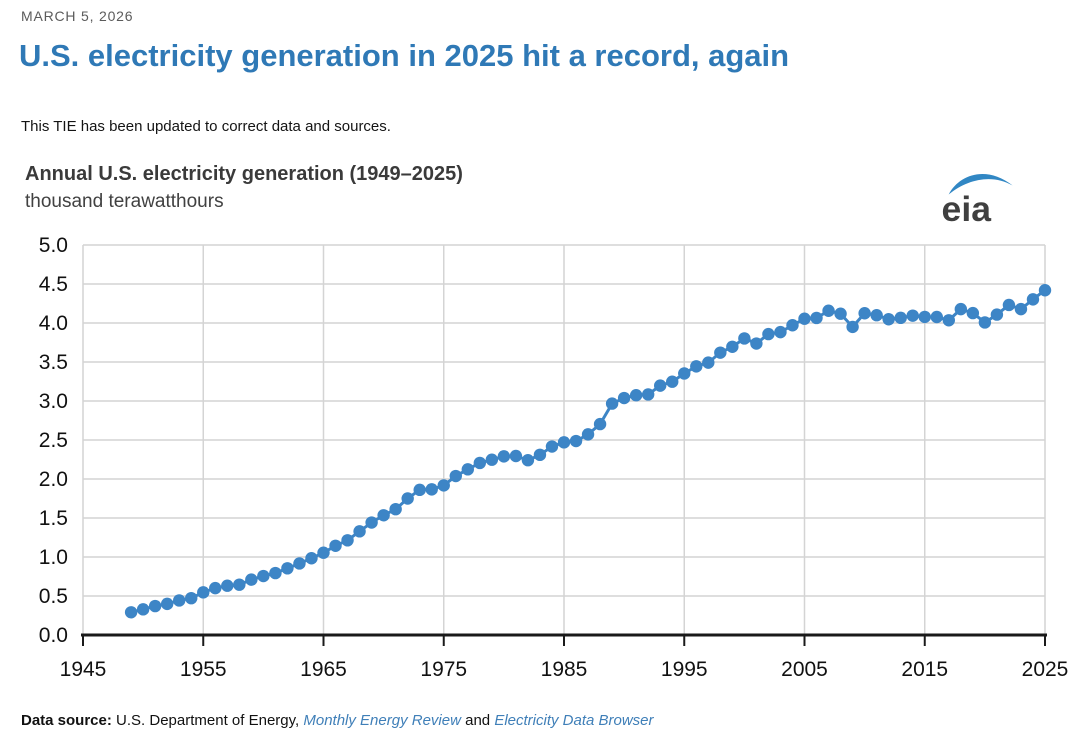 The image size is (1080, 741). What do you see at coordinates (53, 323) in the screenshot?
I see `y-axis-tick-label: 4.0` at bounding box center [53, 323].